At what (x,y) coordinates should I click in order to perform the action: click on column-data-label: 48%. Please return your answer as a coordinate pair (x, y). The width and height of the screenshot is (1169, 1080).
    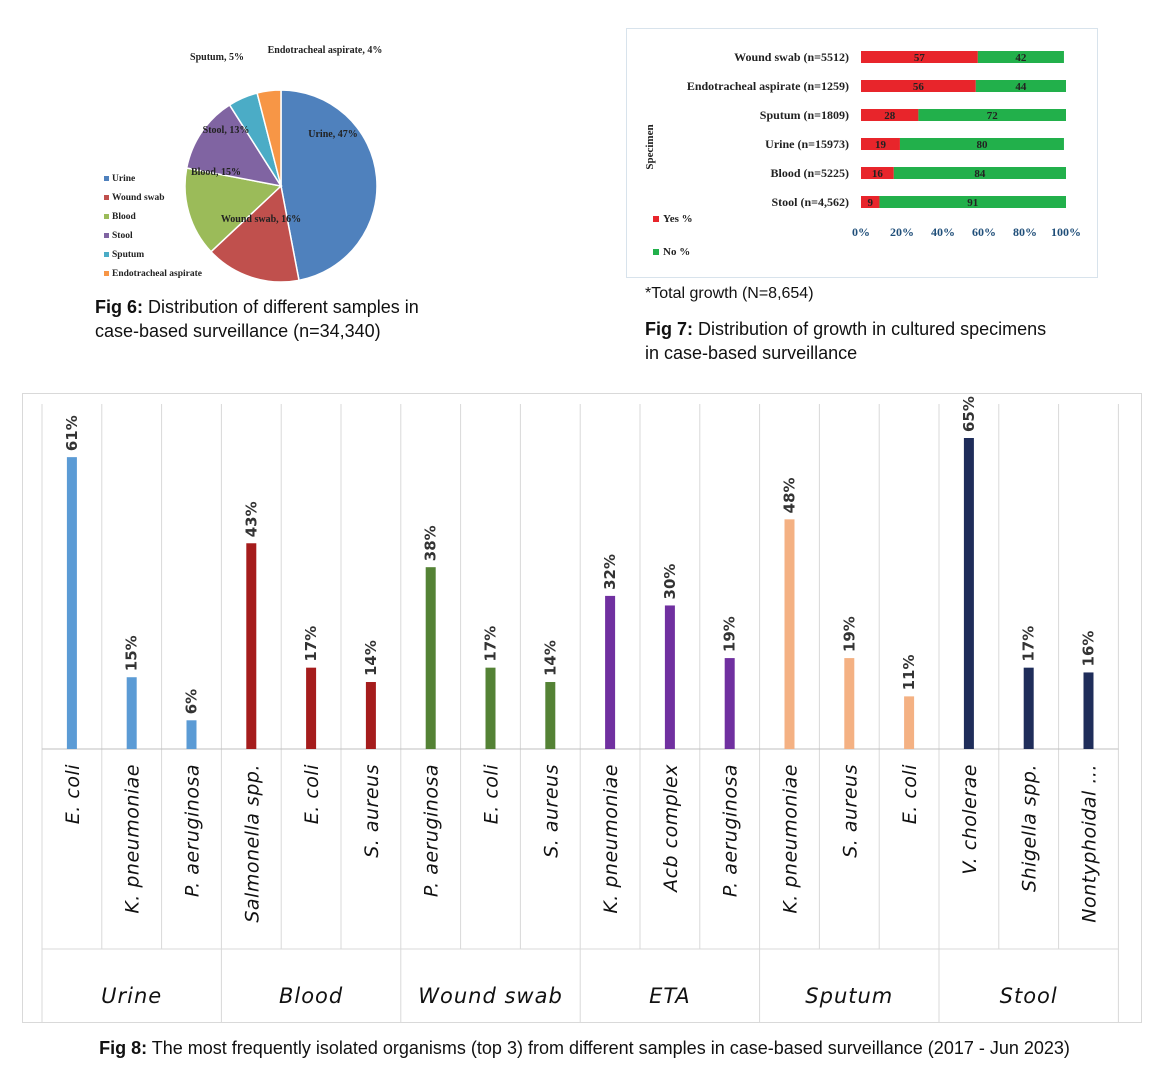
    Looking at the image, I should click on (790, 495).